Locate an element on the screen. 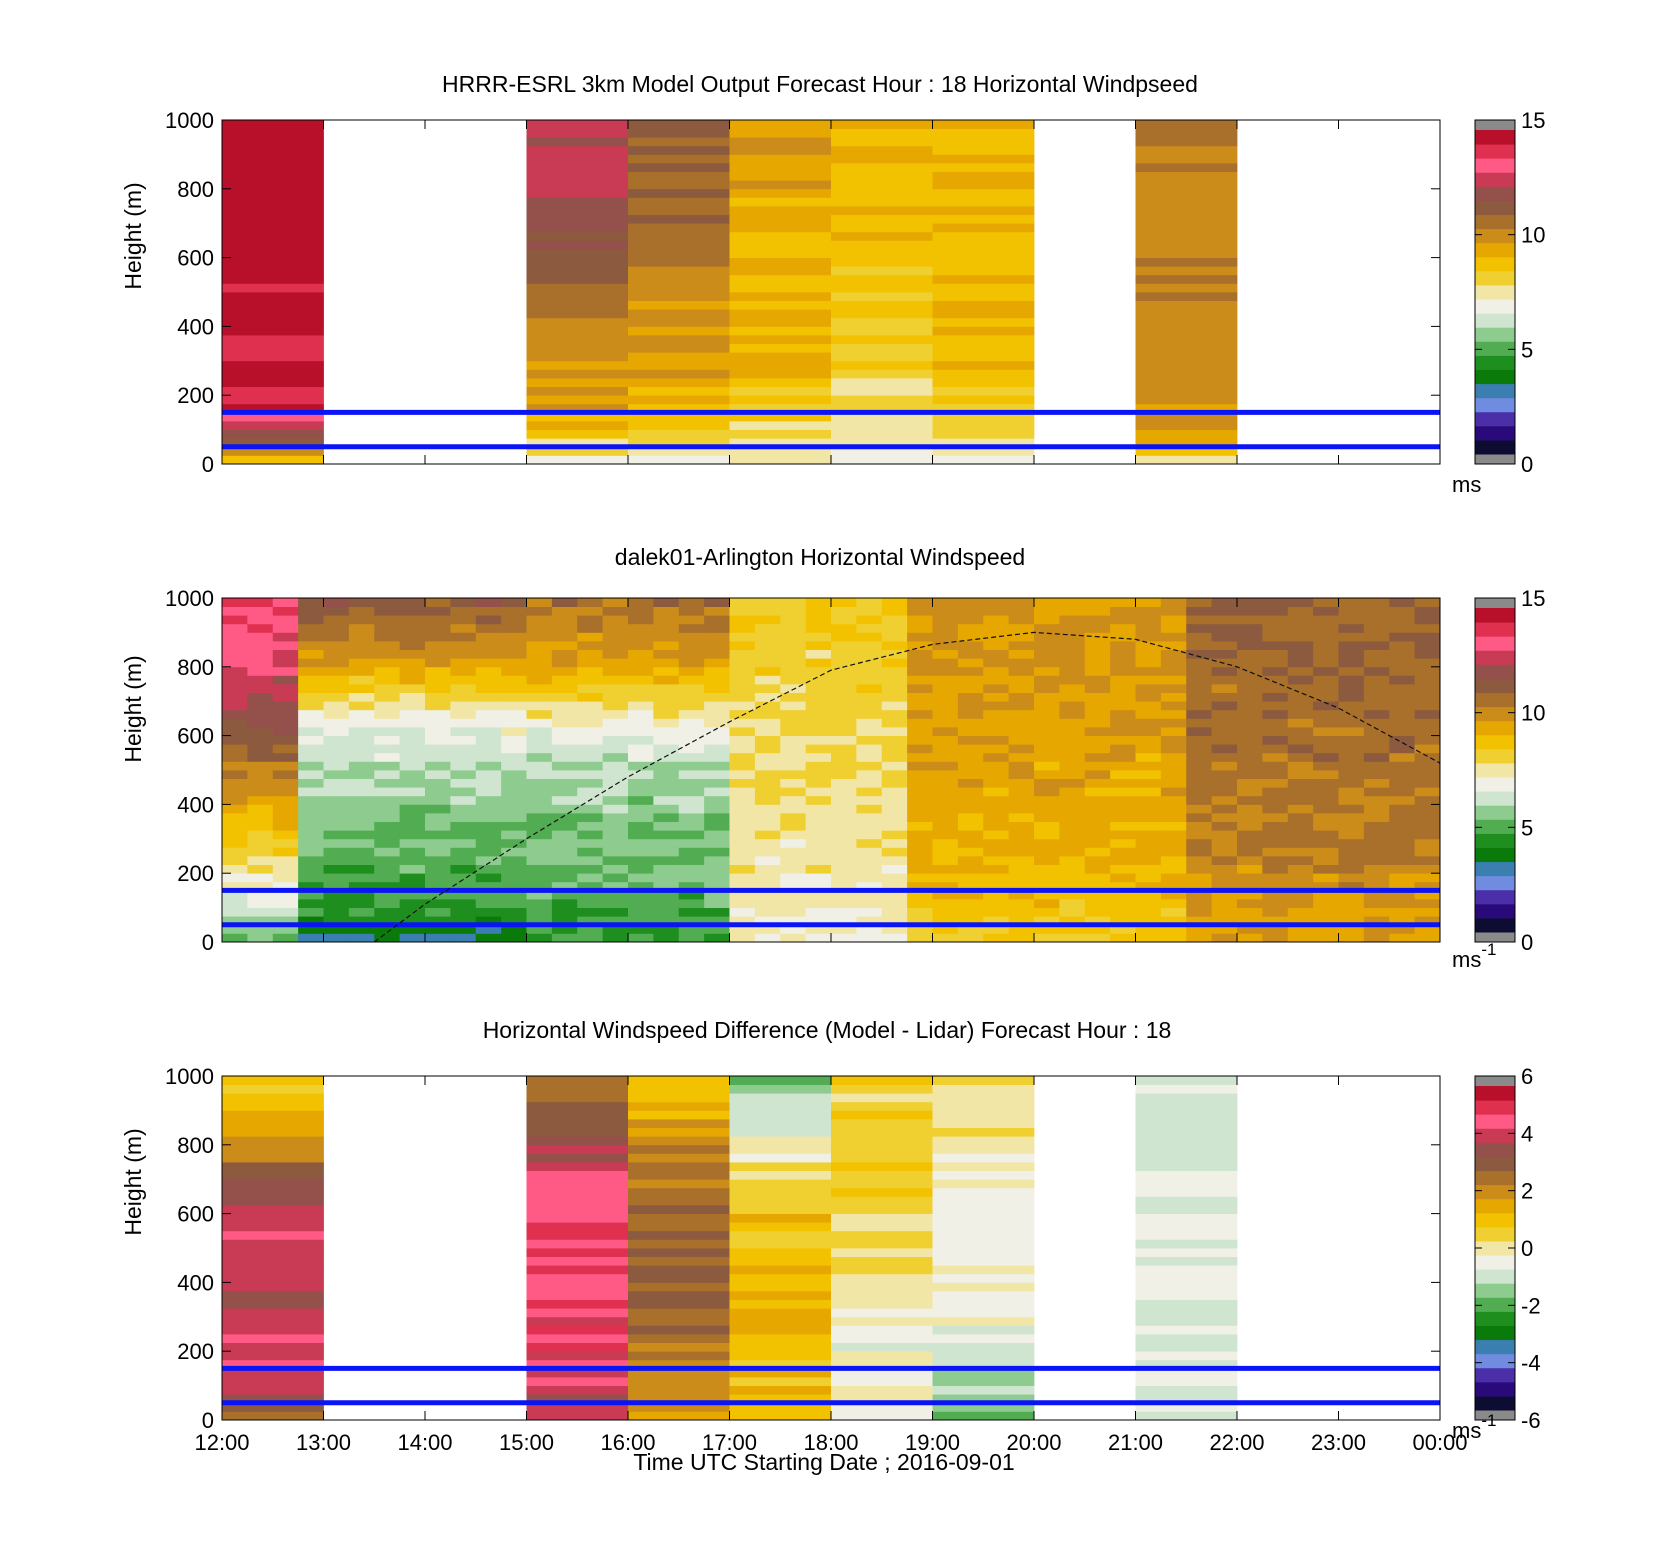 Image resolution: width=1680 pixels, height=1561 pixels. colorbar-tick-label: 10 is located at coordinates (1533, 235).